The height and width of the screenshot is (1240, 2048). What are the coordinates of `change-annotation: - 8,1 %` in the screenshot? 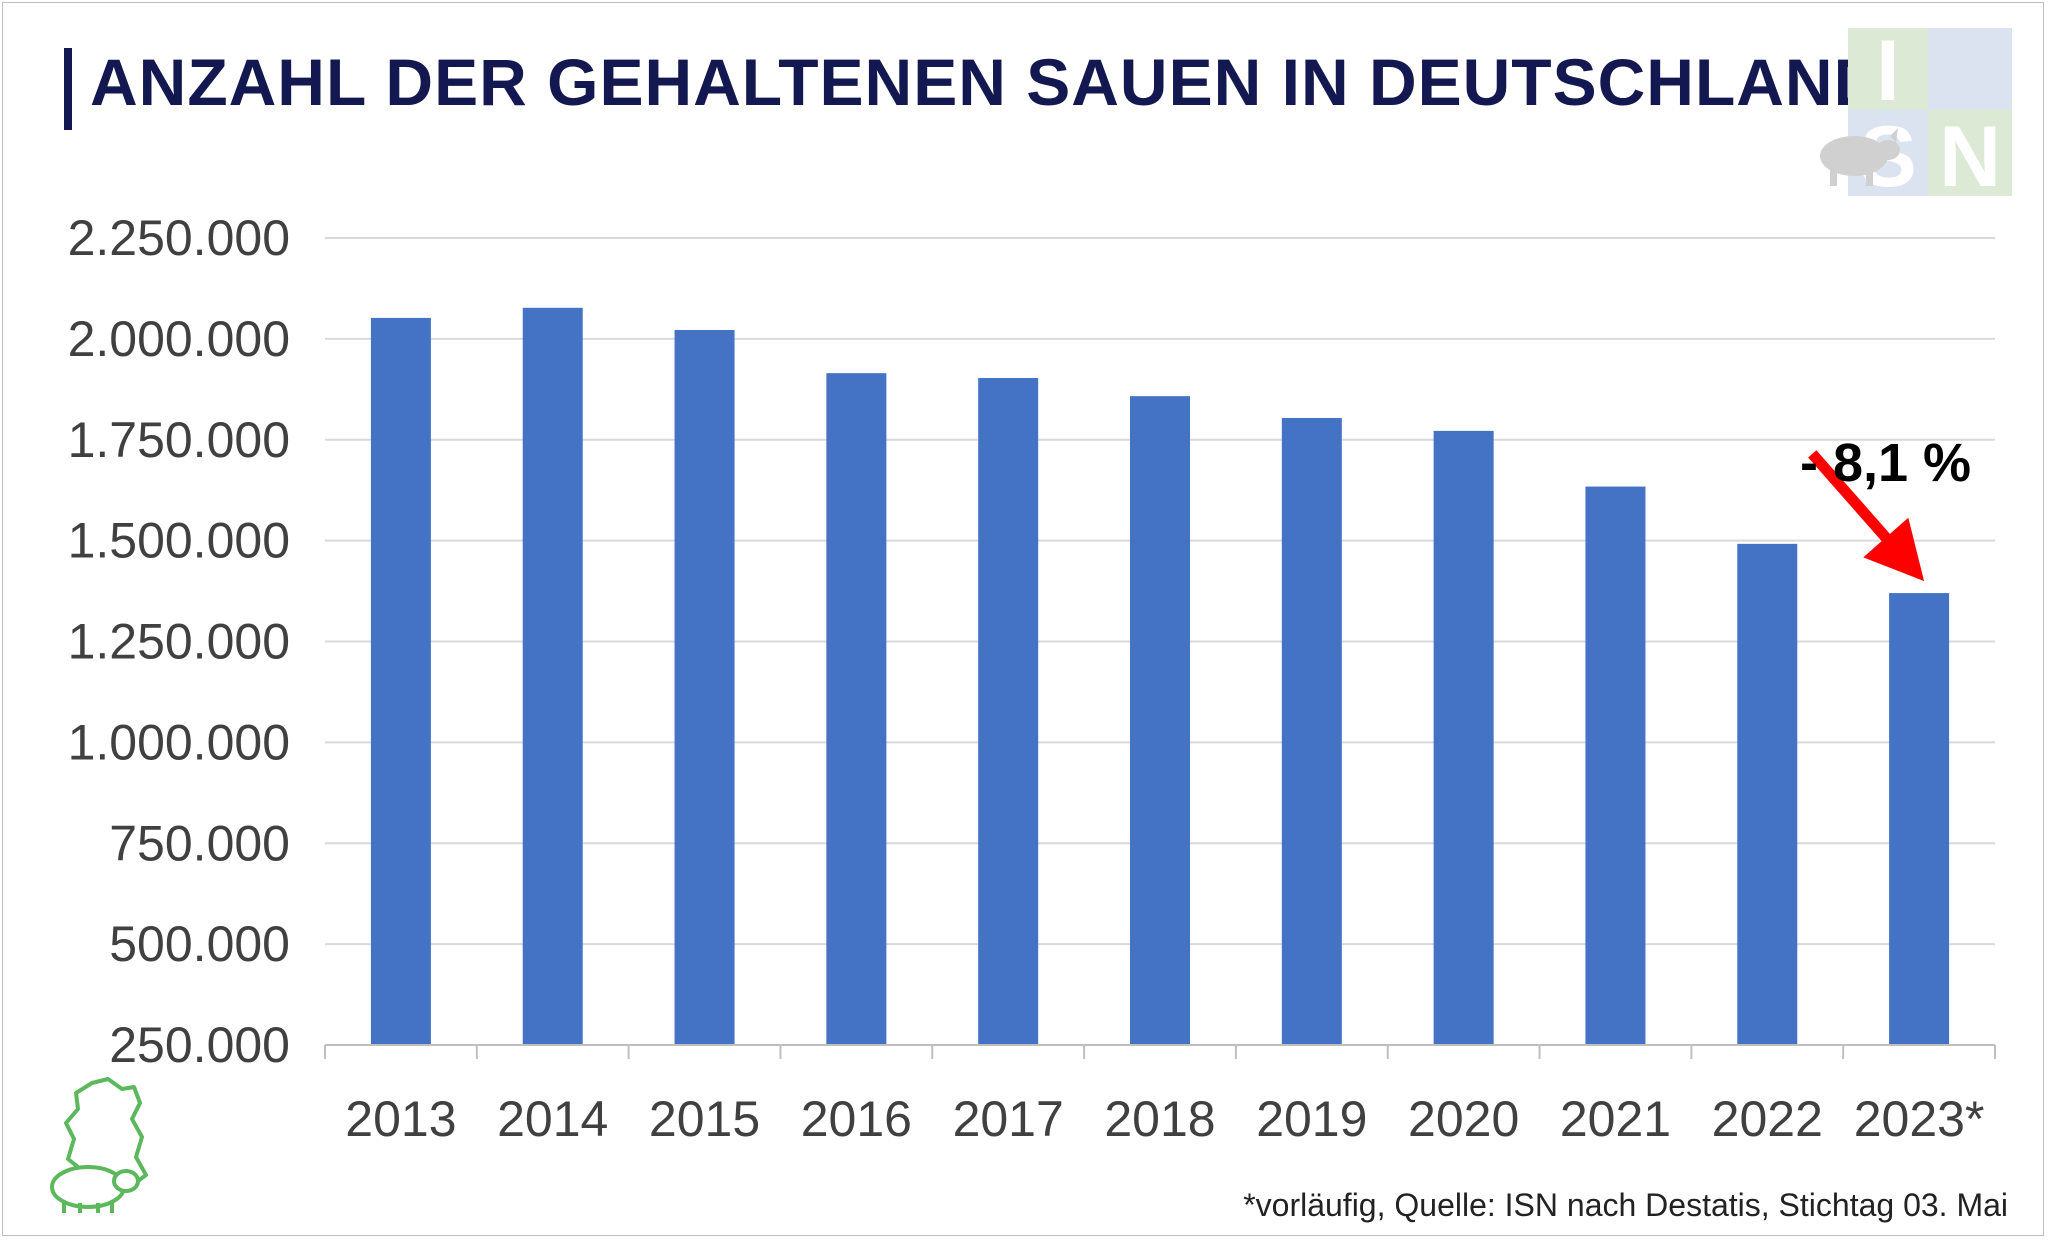 It's located at (1886, 463).